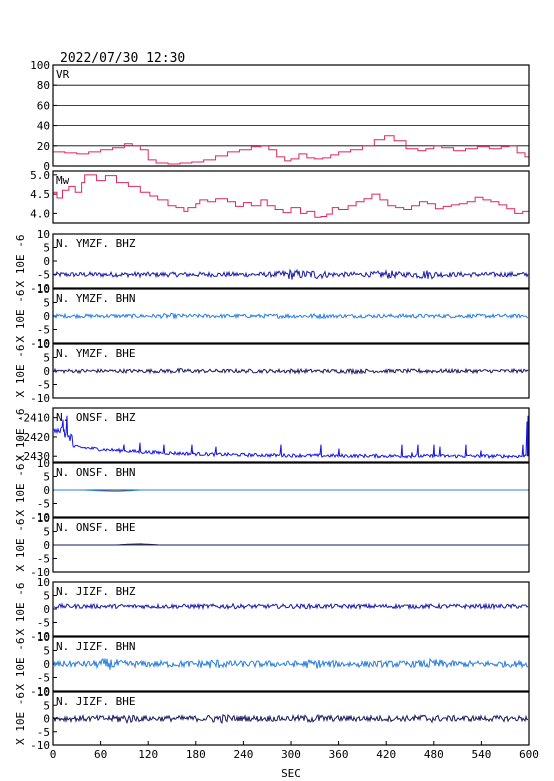  I want to click on x-tick-label: 120, so click(148, 754).